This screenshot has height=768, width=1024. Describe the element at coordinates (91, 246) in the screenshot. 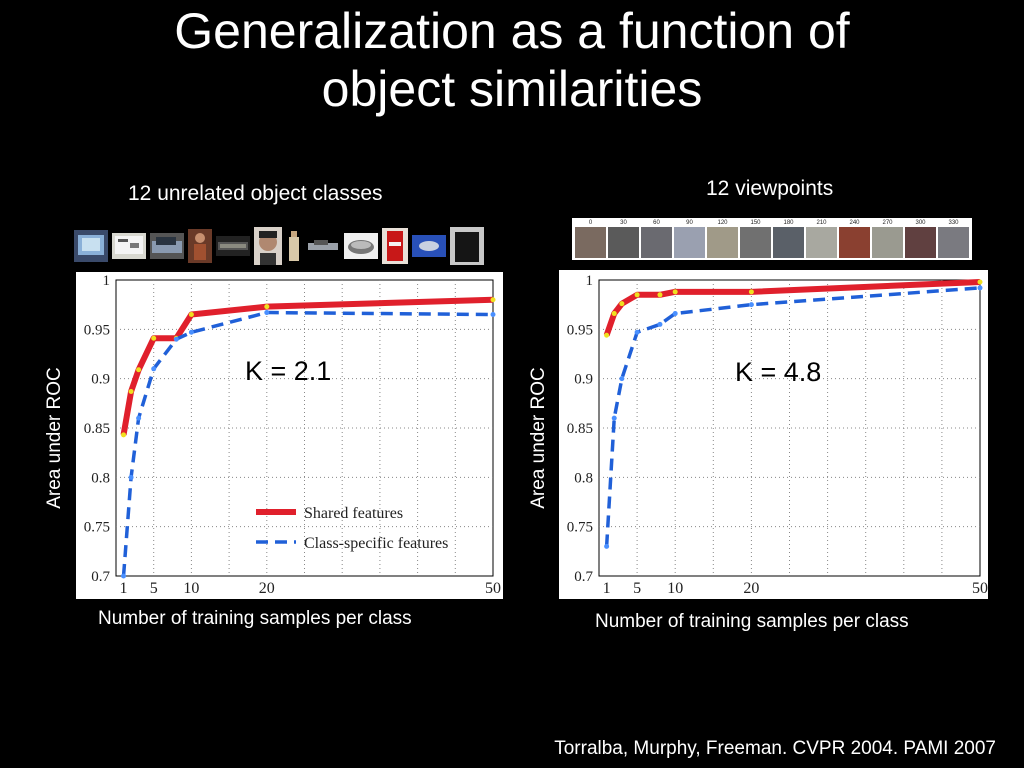

I see `monitor-photo` at that location.